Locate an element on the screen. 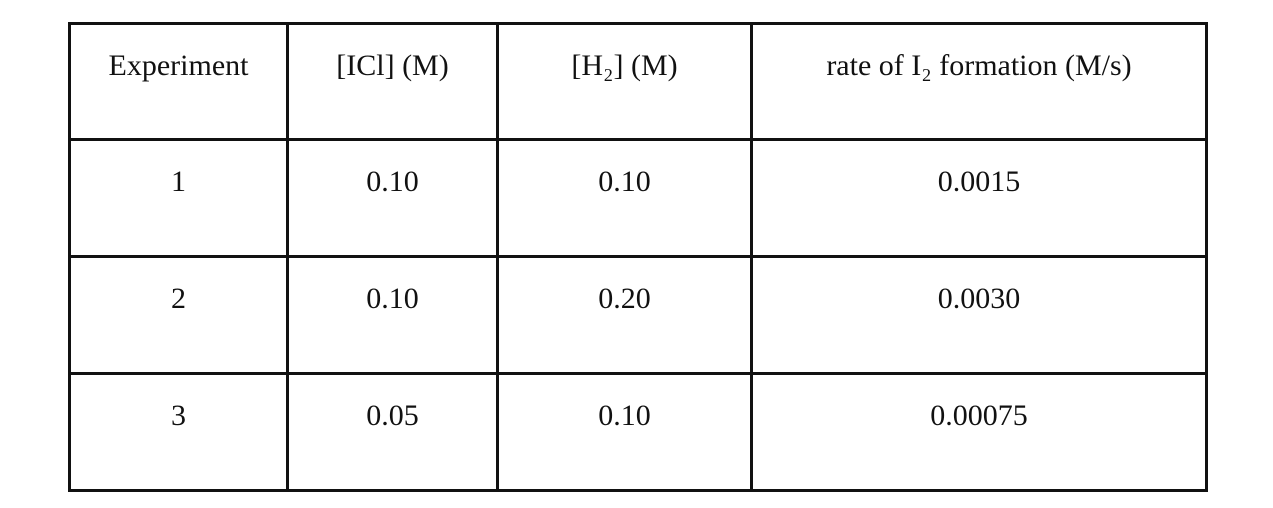 This screenshot has width=1273, height=508. table-cell: 0.0030 is located at coordinates (979, 315).